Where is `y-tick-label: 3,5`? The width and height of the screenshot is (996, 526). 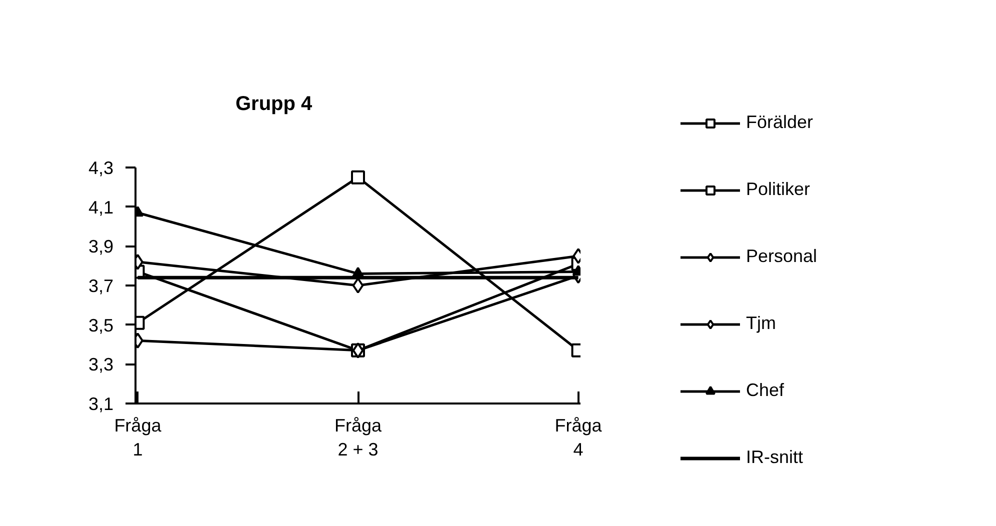 y-tick-label: 3,5 is located at coordinates (101, 325).